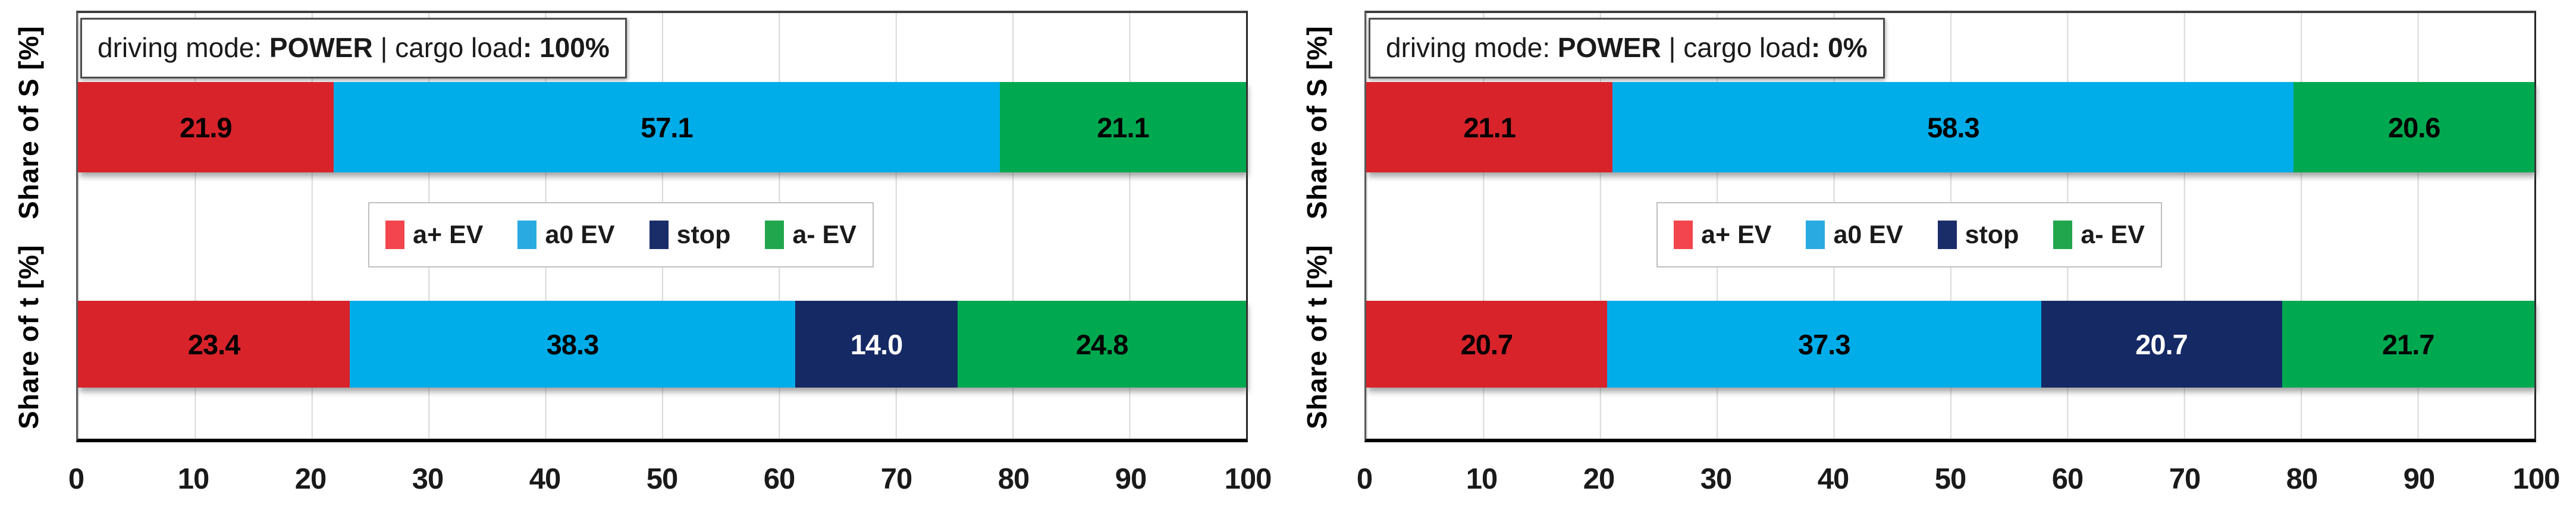 The width and height of the screenshot is (2576, 513). I want to click on bar-share-of-t: 20.7 37.3 20.7 21.7, so click(1950, 344).